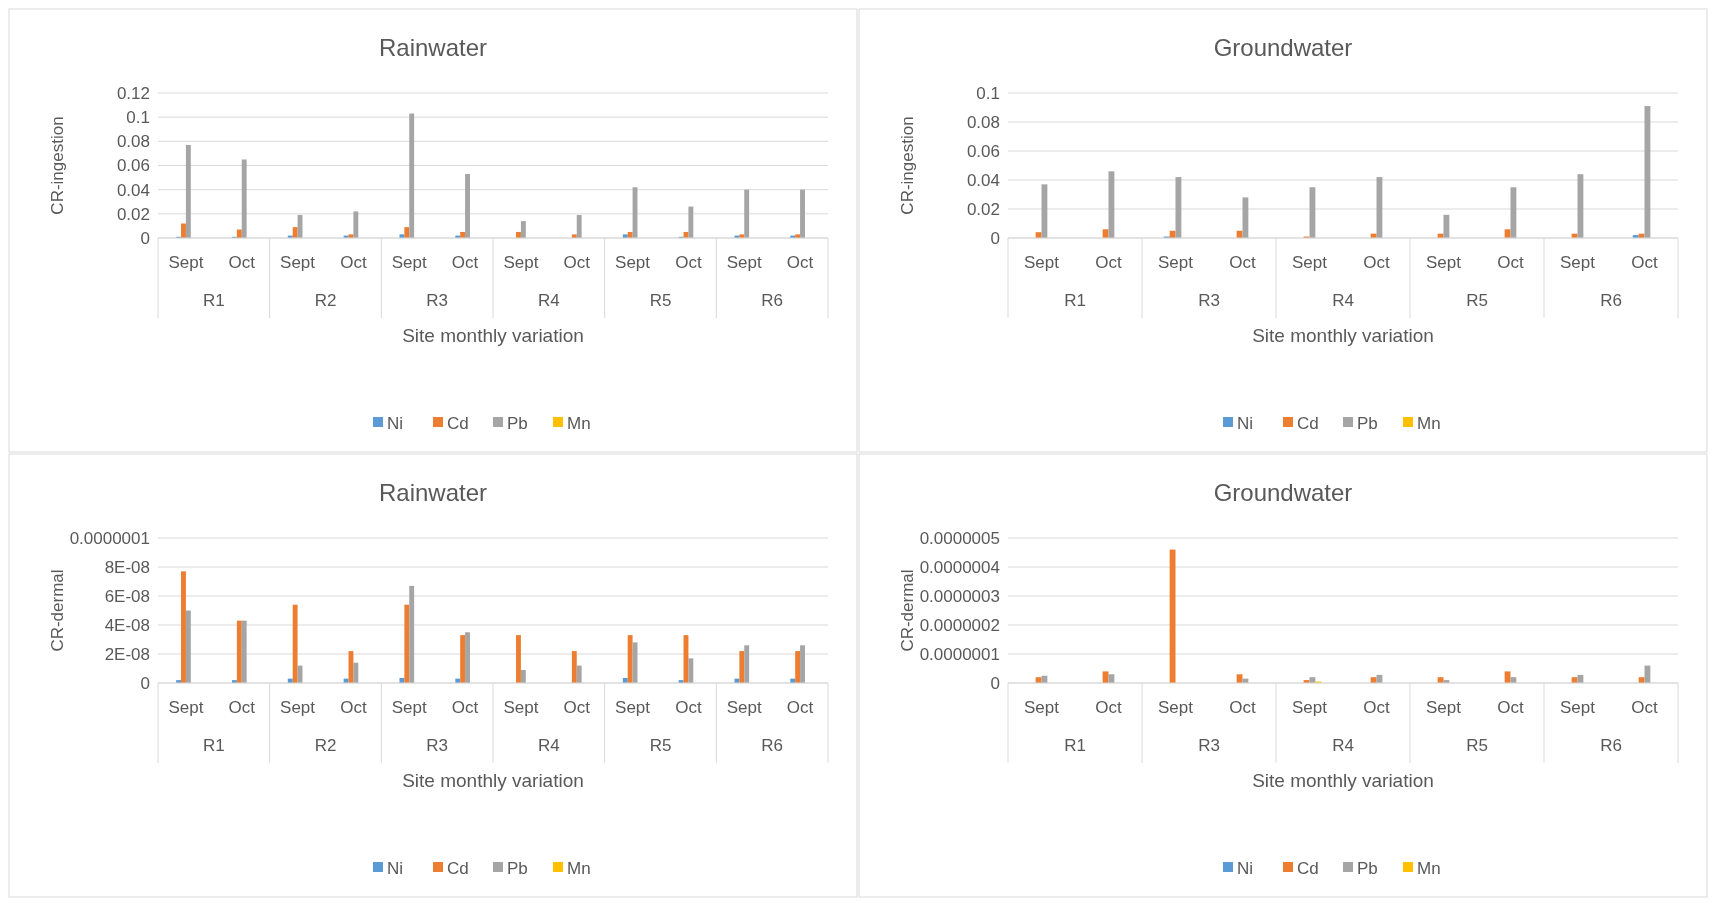 The height and width of the screenshot is (905, 1715). I want to click on y-tick-label: 0.12, so click(133, 93).